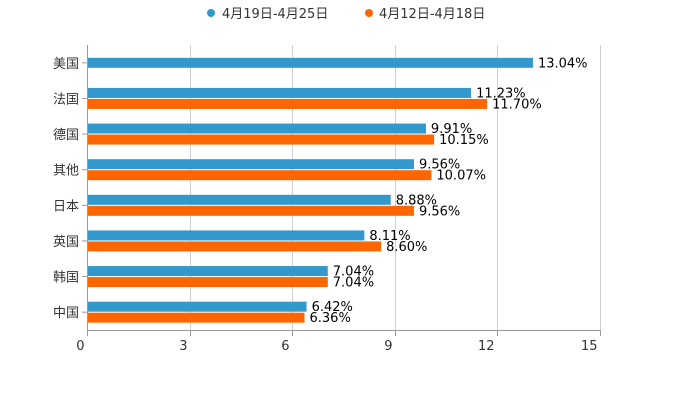  Describe the element at coordinates (275, 14) in the screenshot. I see `legend-label-1: 4月19日-4月25日` at that location.